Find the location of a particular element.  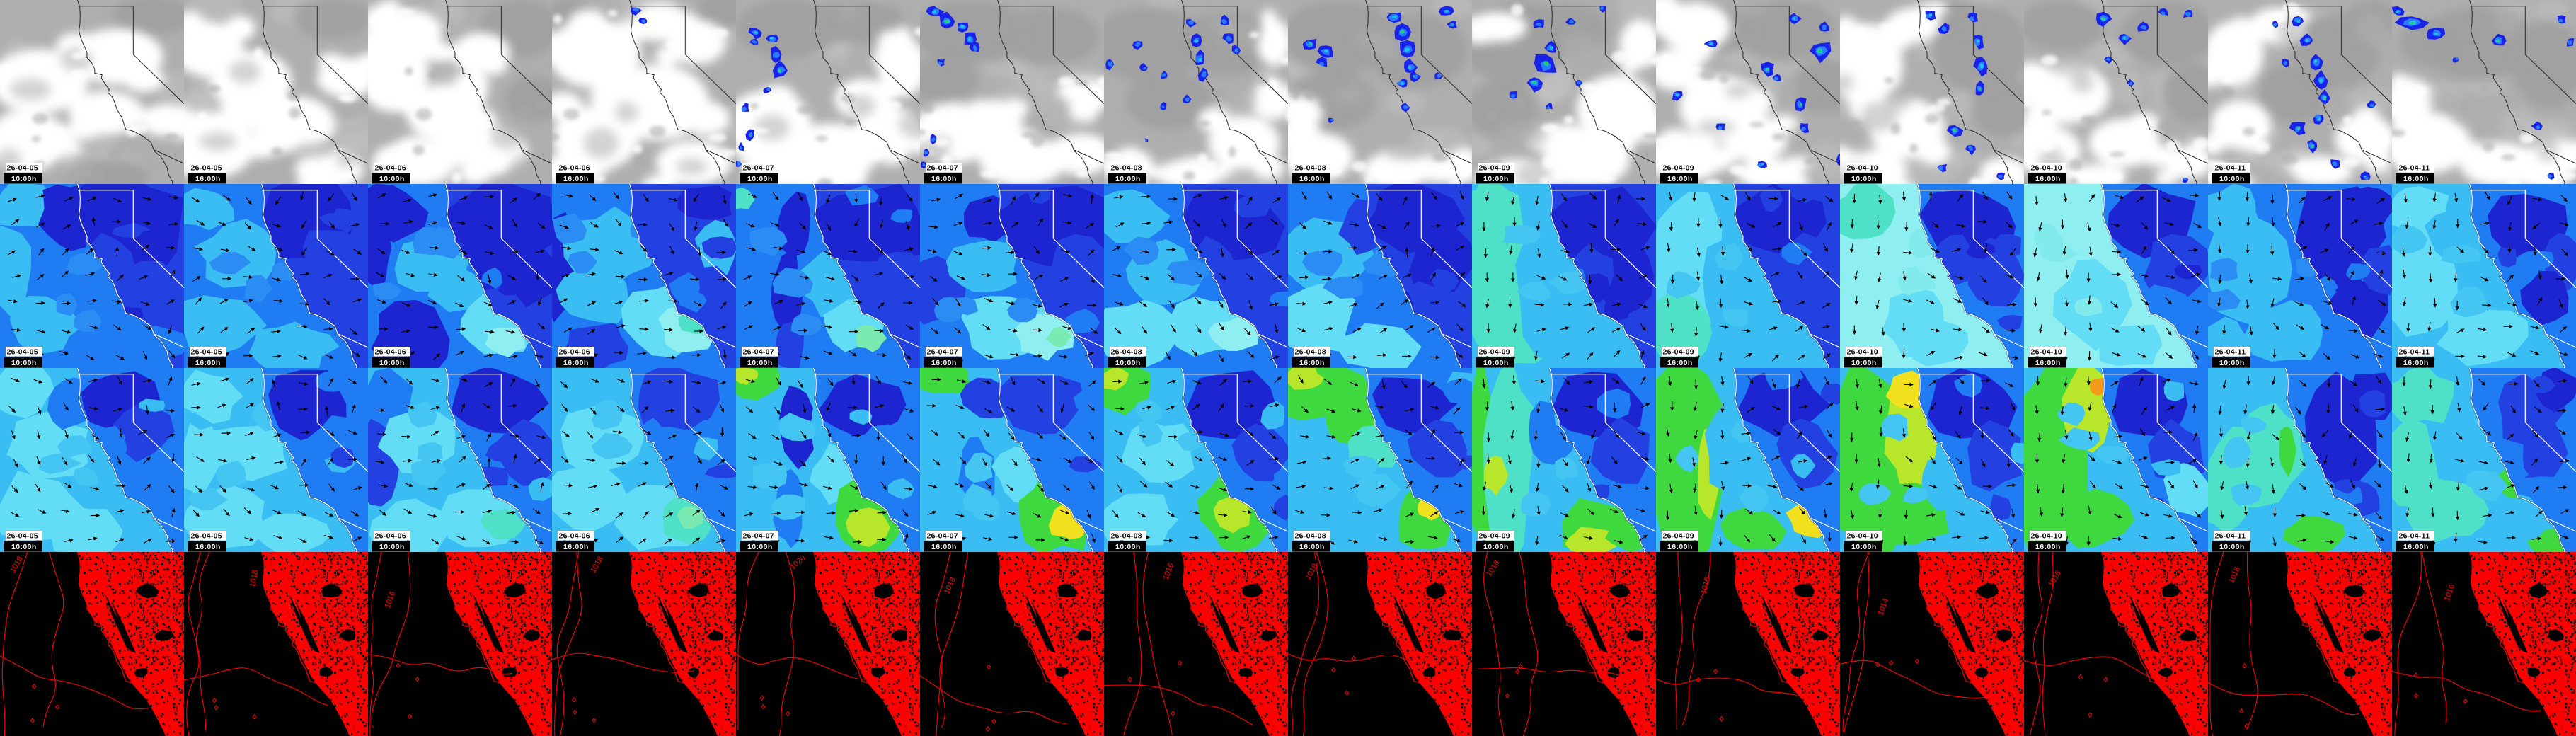

svg-text: 1018 is located at coordinates (254, 578).